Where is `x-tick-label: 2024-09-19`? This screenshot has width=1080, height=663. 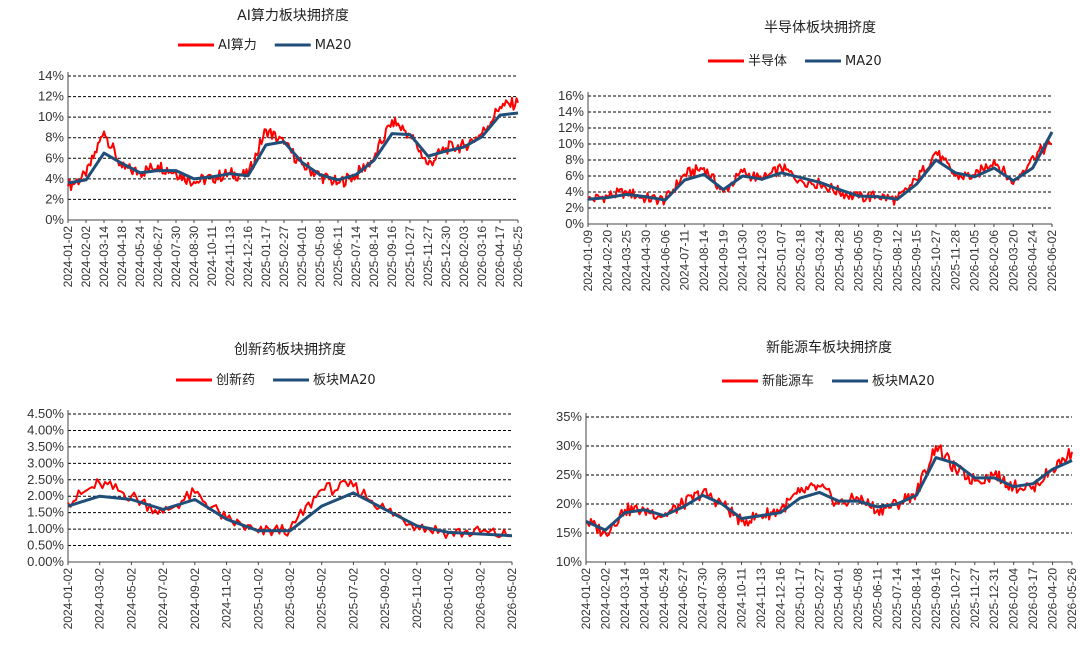
x-tick-label: 2024-09-19 is located at coordinates (723, 261).